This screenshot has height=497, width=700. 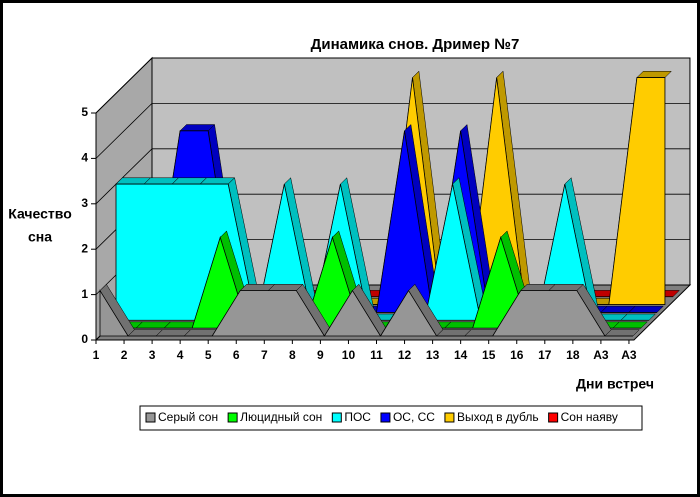 What do you see at coordinates (357, 417) in the screenshot?
I see `legend-label: ПОС` at bounding box center [357, 417].